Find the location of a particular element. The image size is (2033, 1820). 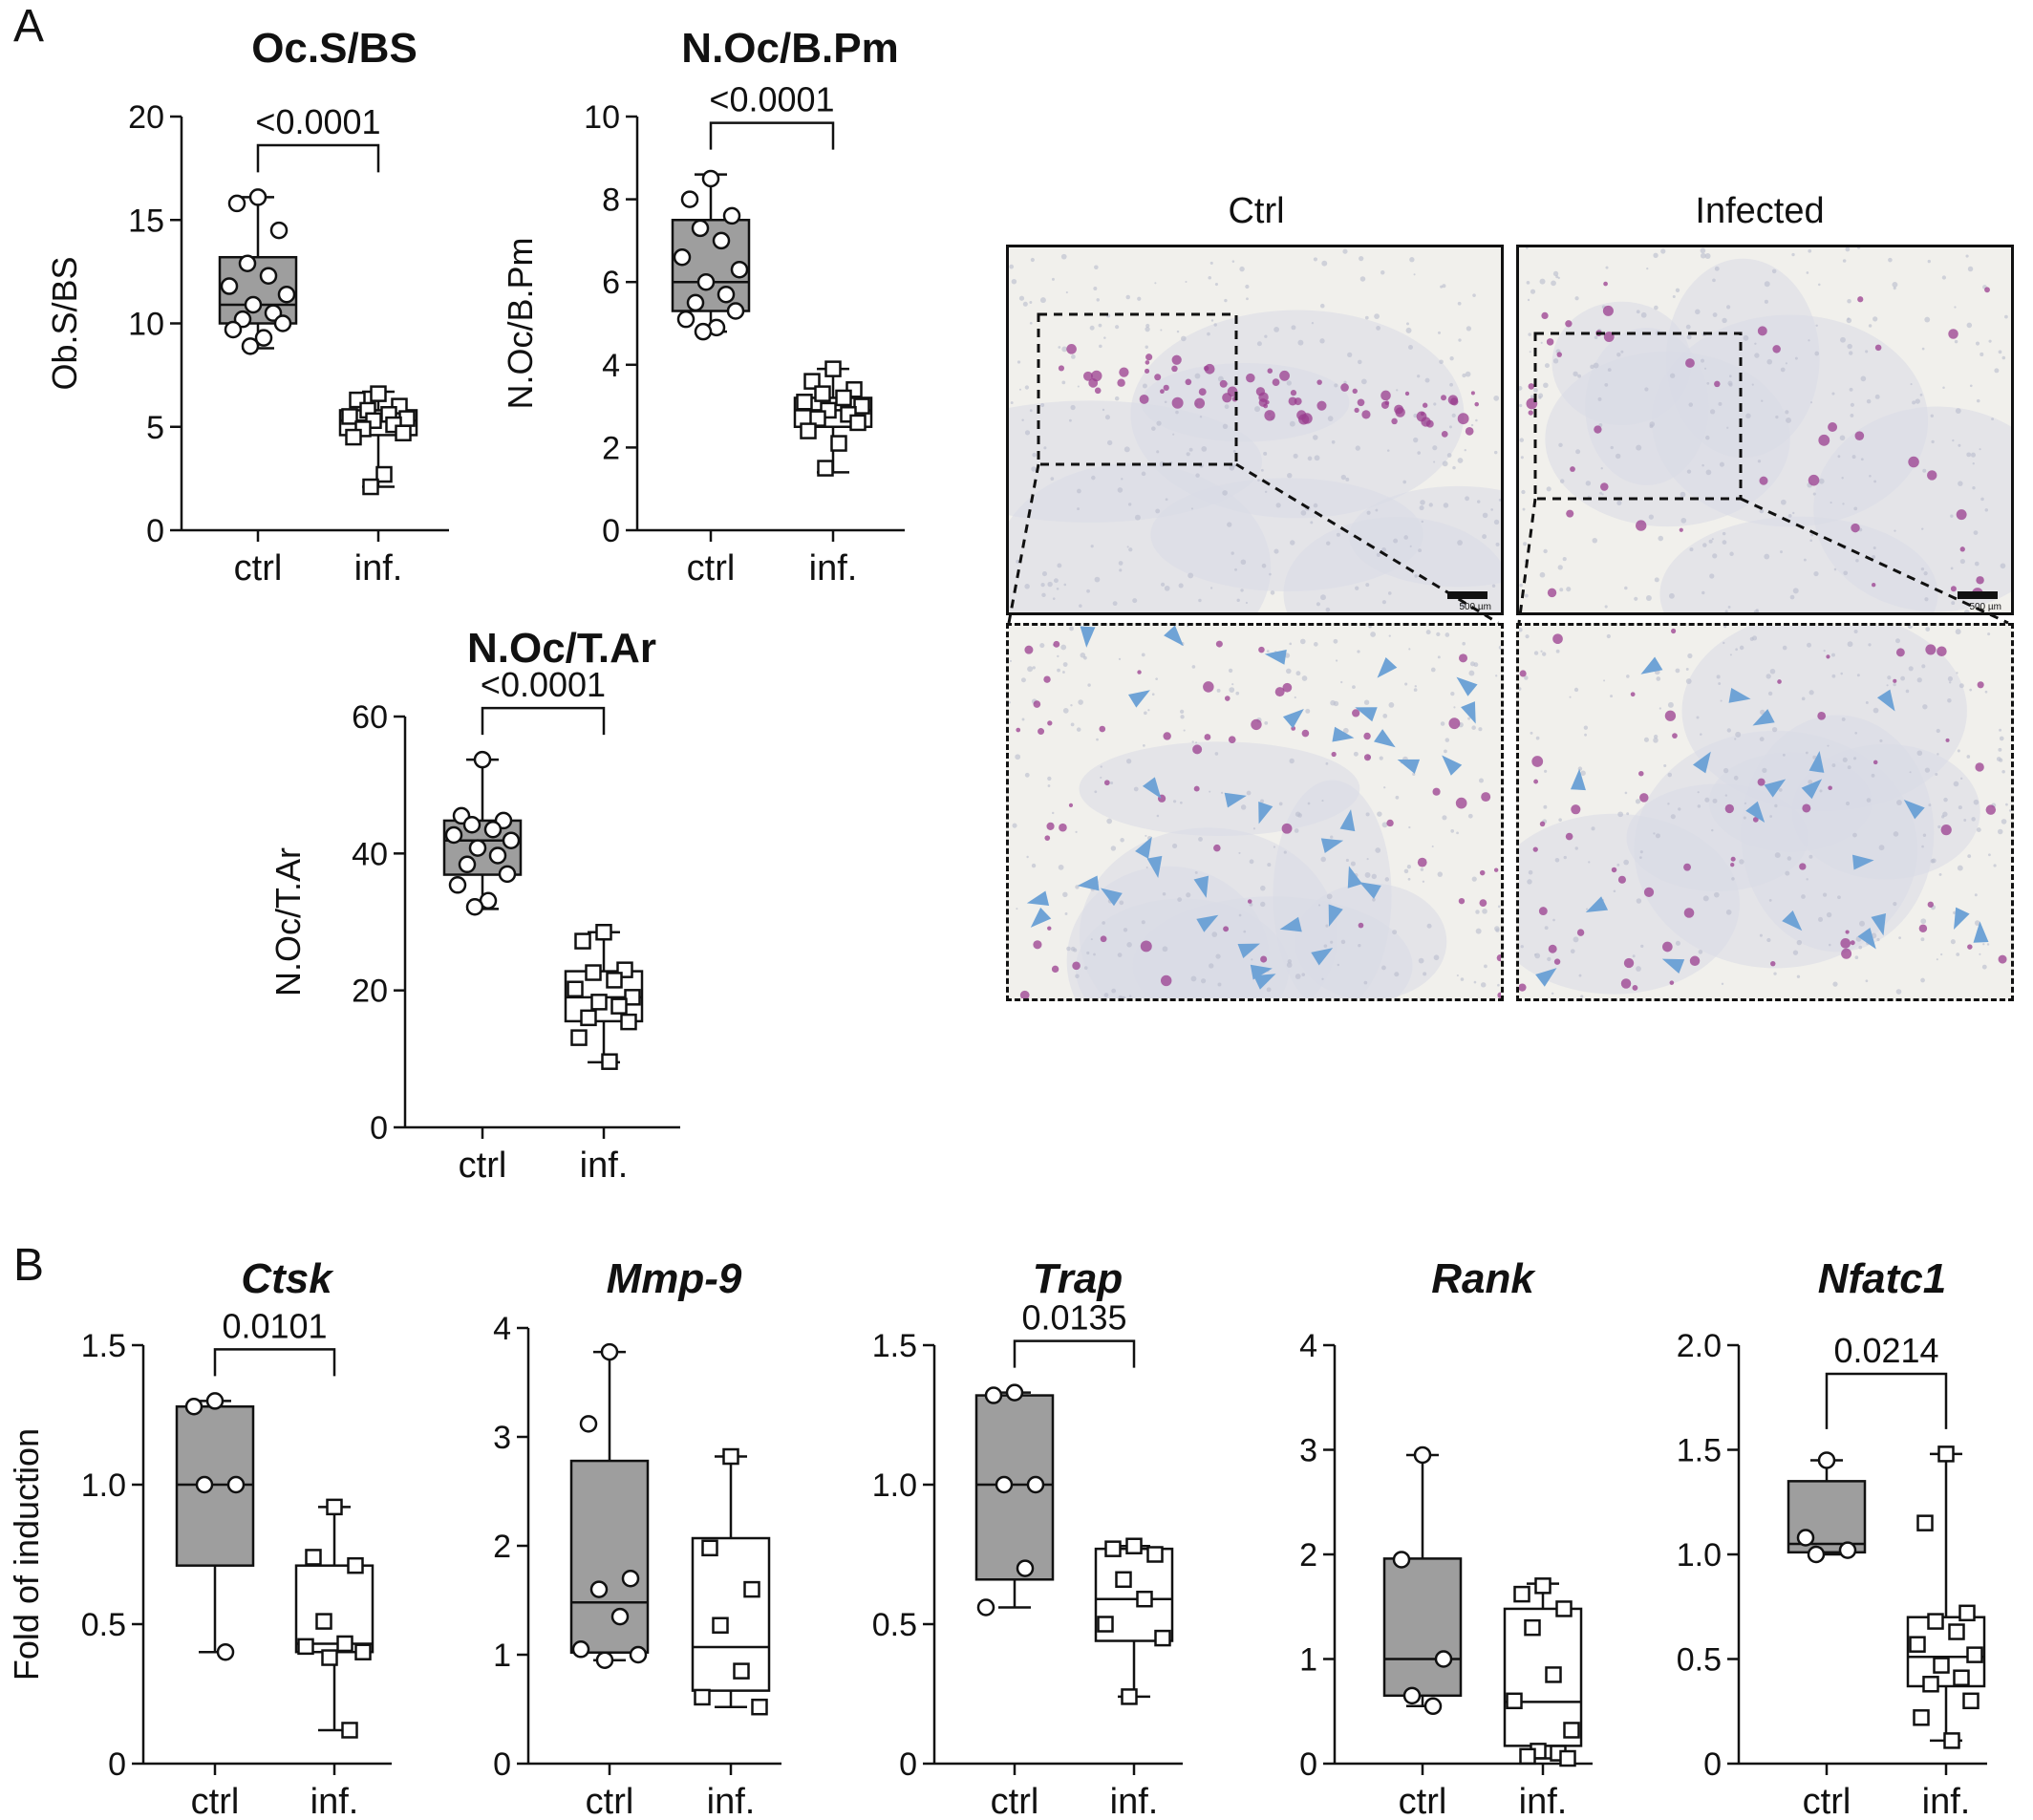

x-tick-label: inf. is located at coordinates (378, 569).